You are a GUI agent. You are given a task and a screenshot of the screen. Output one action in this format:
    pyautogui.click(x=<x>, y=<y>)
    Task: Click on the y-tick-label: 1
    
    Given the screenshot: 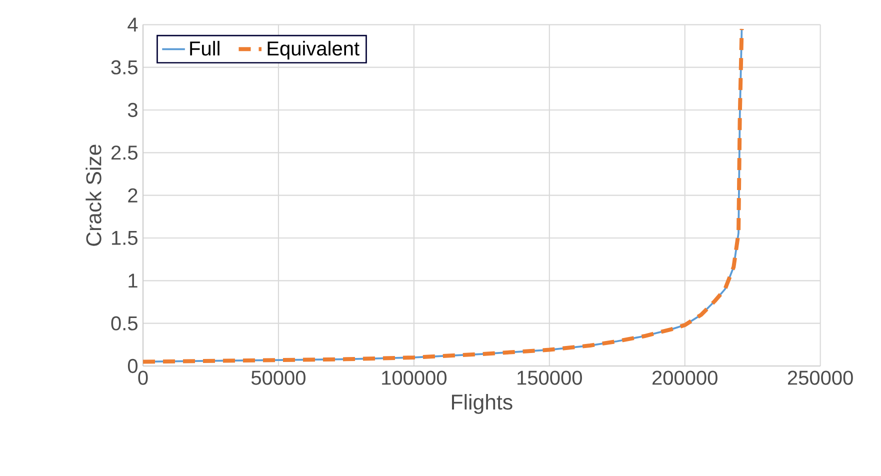 What is the action you would take?
    pyautogui.click(x=133, y=281)
    